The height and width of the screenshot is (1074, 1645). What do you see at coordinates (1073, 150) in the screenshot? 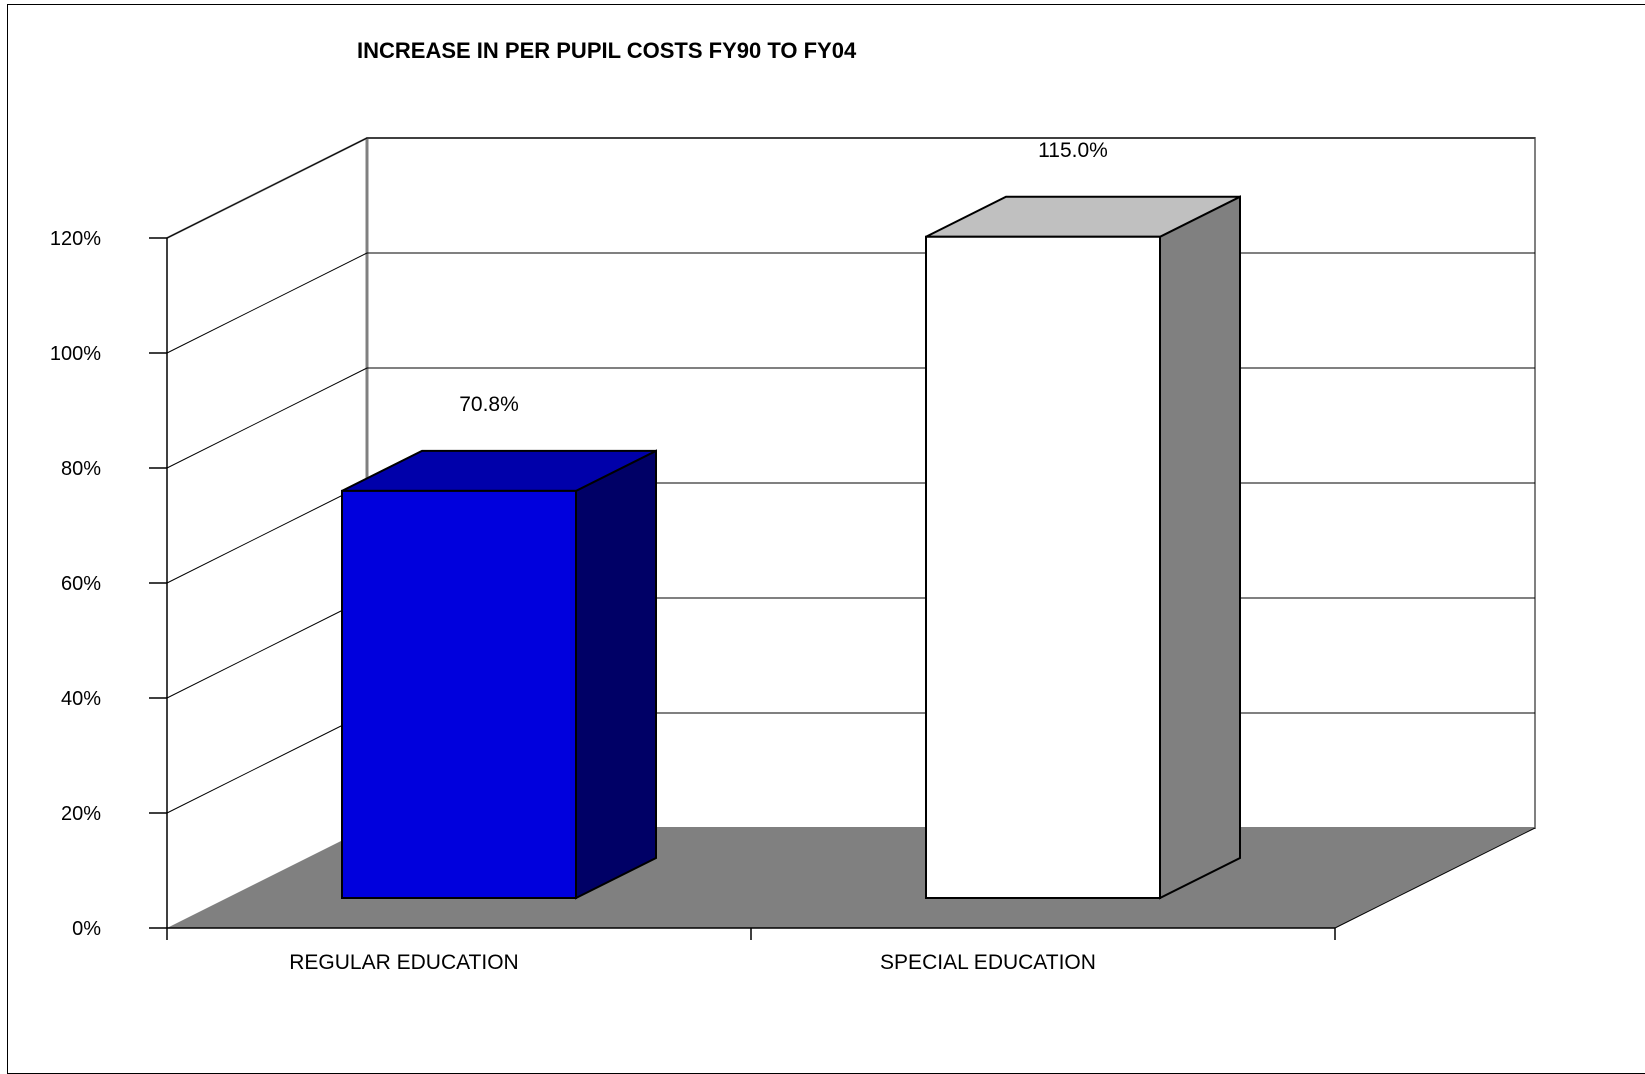
I see `data-label: 115.0%` at bounding box center [1073, 150].